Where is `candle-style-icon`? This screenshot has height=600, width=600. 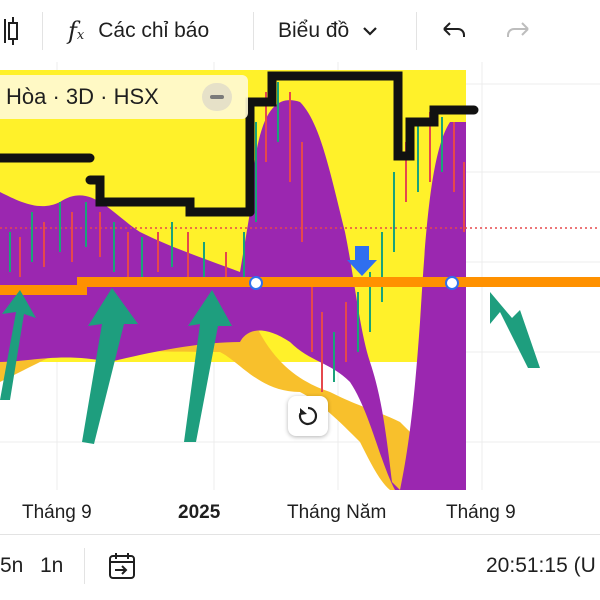 candle-style-icon is located at coordinates (10, 31).